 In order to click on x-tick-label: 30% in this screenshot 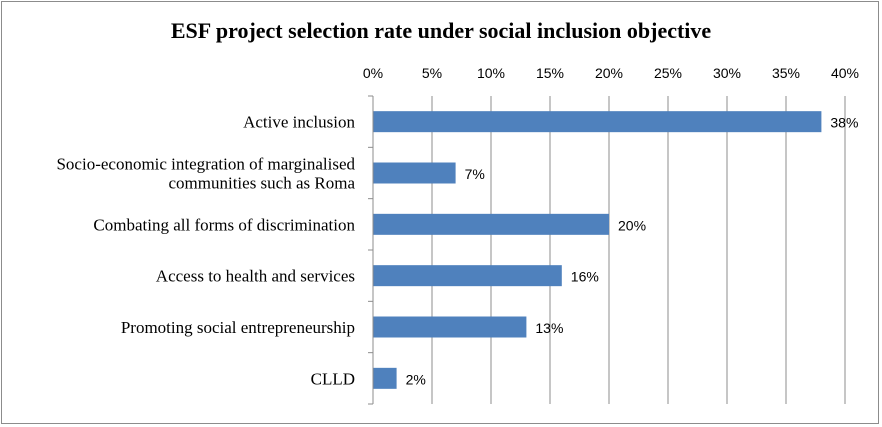, I will do `click(727, 73)`.